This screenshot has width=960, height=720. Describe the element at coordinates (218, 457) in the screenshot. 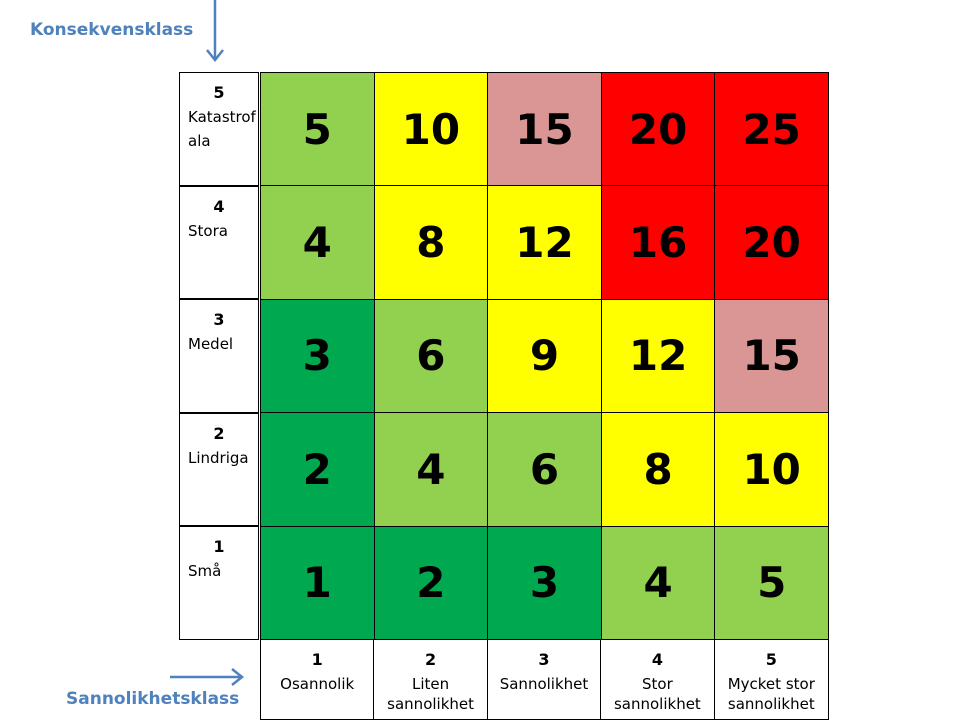

I see `consequence-name: Lindriga` at that location.